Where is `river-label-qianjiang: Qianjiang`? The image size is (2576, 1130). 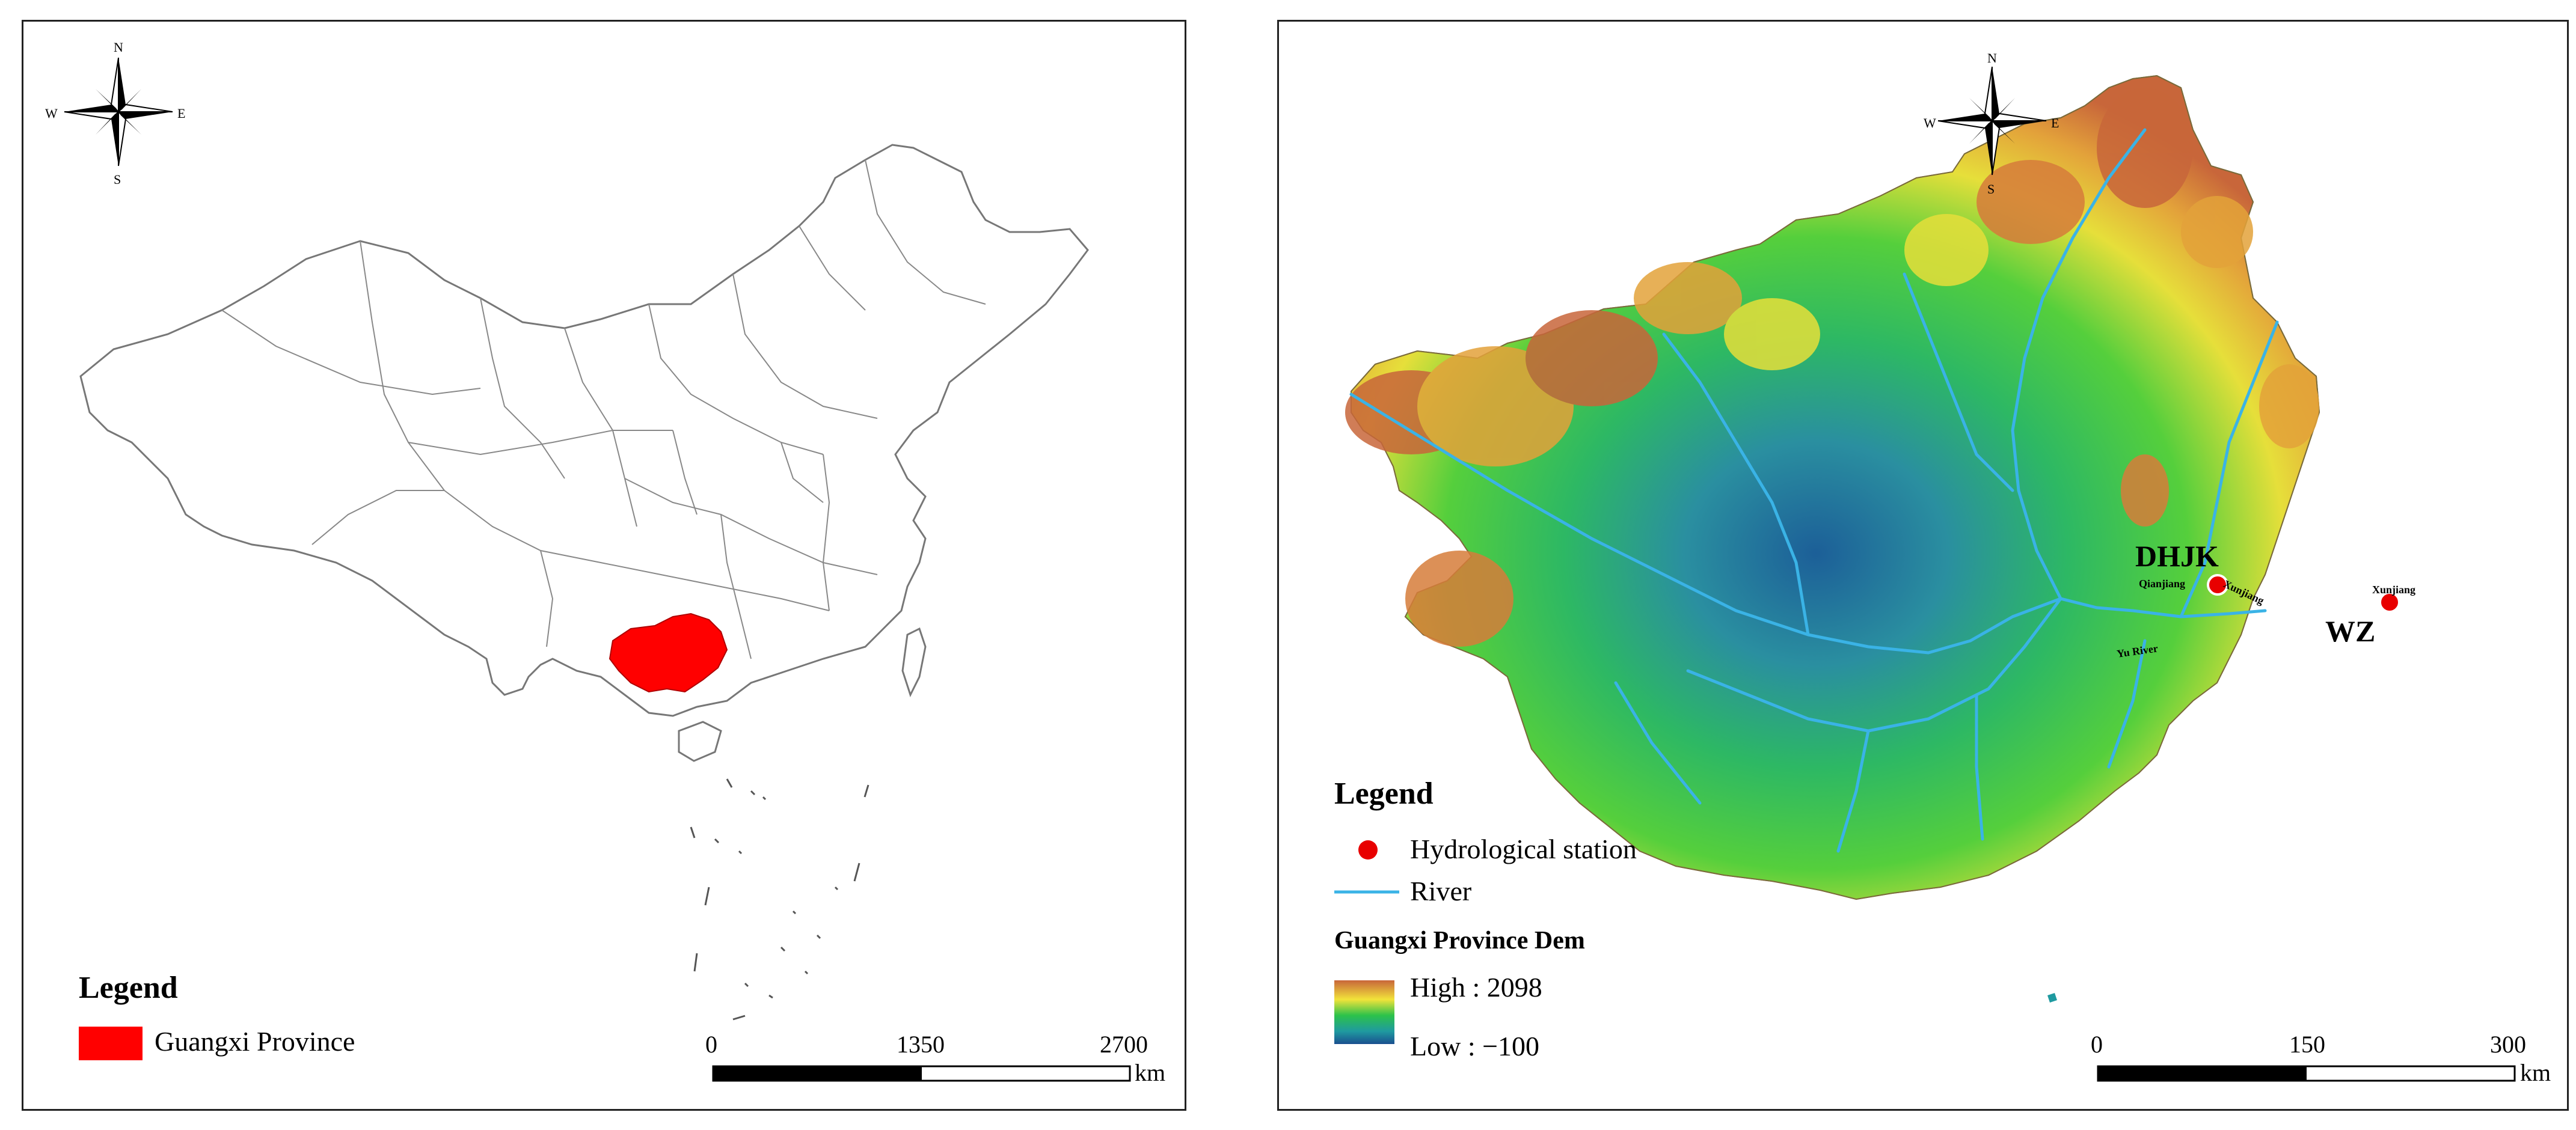 river-label-qianjiang: Qianjiang is located at coordinates (2162, 584).